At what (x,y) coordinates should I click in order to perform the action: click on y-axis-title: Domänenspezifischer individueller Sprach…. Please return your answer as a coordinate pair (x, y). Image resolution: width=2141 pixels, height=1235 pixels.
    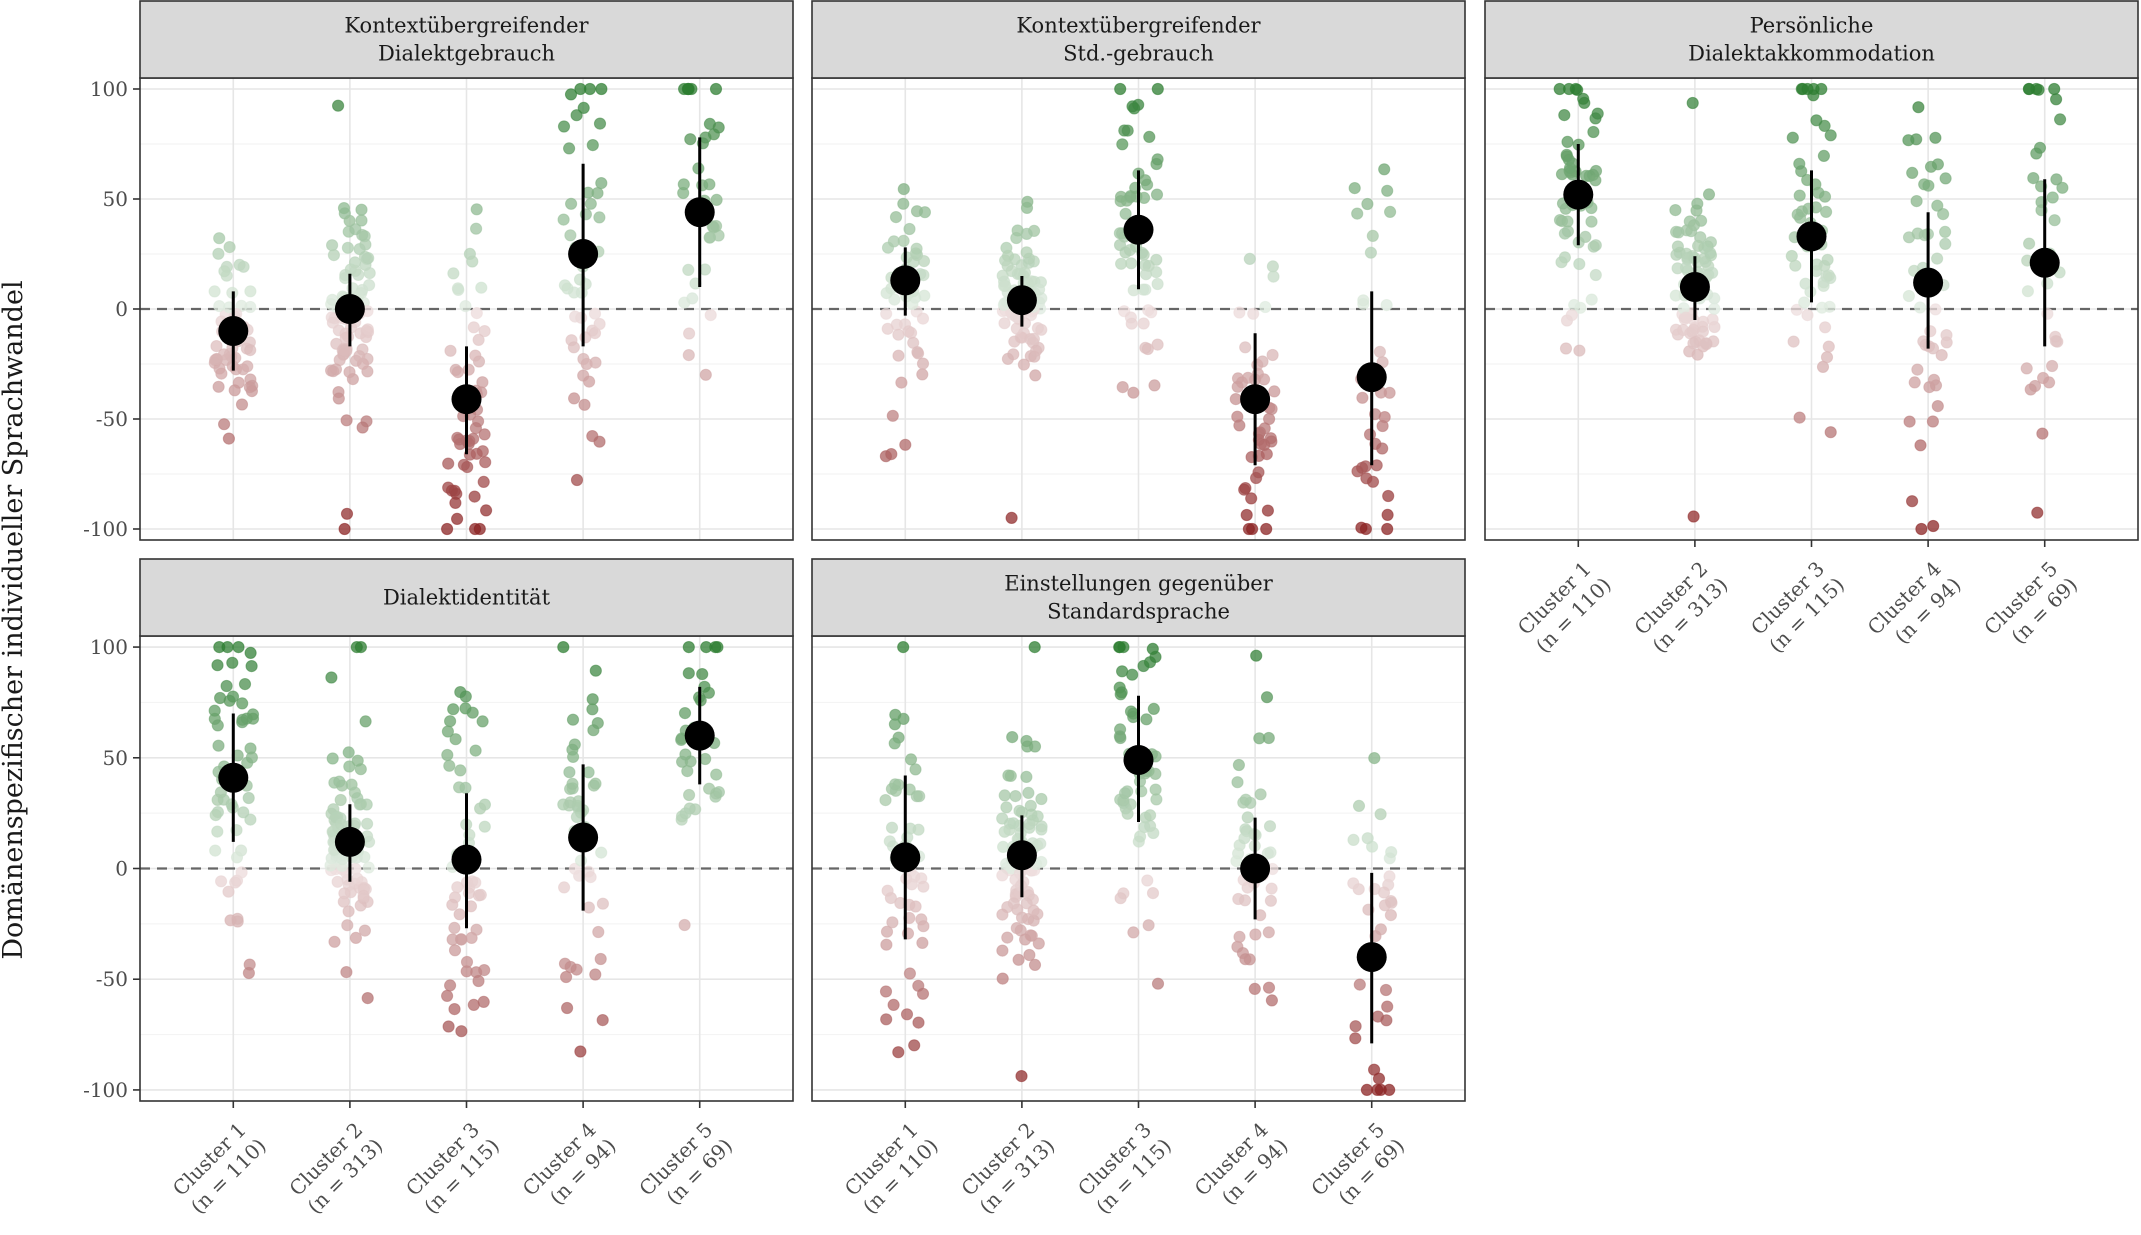
    Looking at the image, I should click on (14, 619).